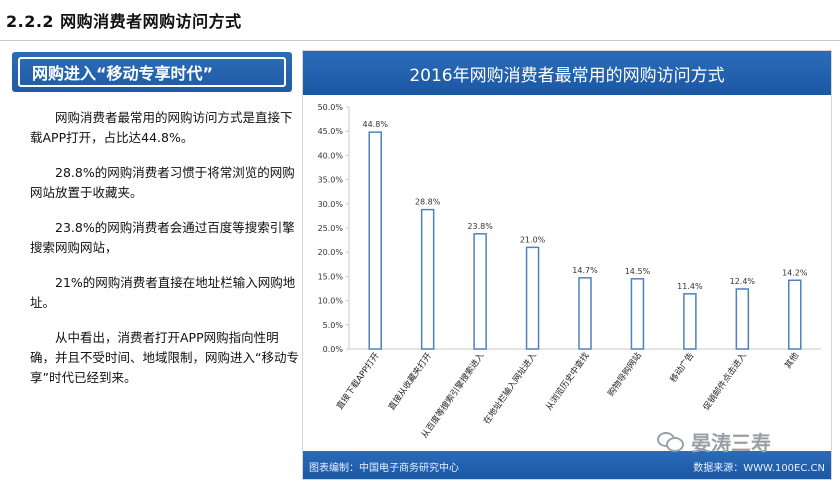 The width and height of the screenshot is (840, 488). What do you see at coordinates (331, 107) in the screenshot?
I see `y-tick-label: 50.0%` at bounding box center [331, 107].